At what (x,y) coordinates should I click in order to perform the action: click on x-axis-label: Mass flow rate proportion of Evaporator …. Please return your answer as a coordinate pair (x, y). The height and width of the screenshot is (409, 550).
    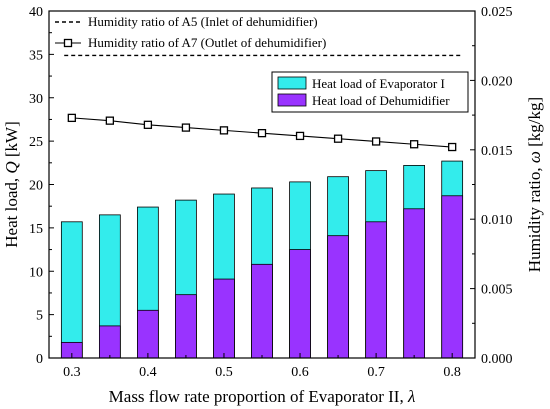
    Looking at the image, I should click on (262, 396).